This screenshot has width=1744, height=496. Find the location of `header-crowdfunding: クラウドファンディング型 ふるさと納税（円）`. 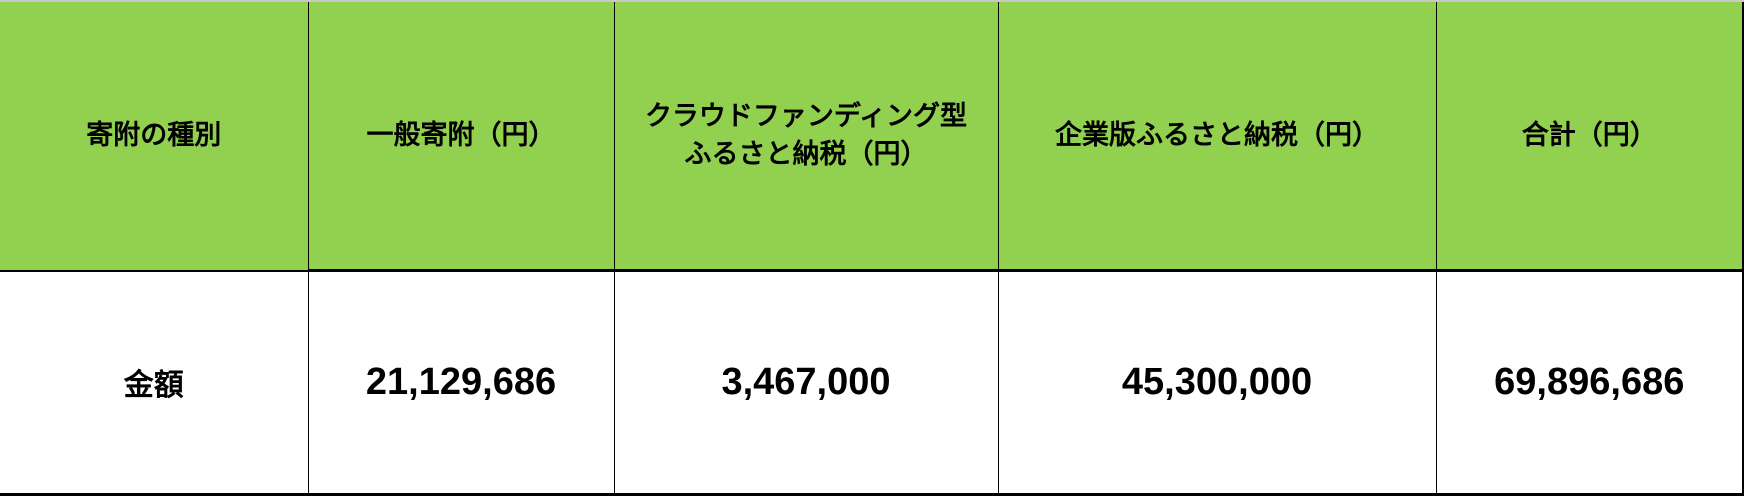

header-crowdfunding: クラウドファンディング型 ふるさと納税（円） is located at coordinates (806, 137).